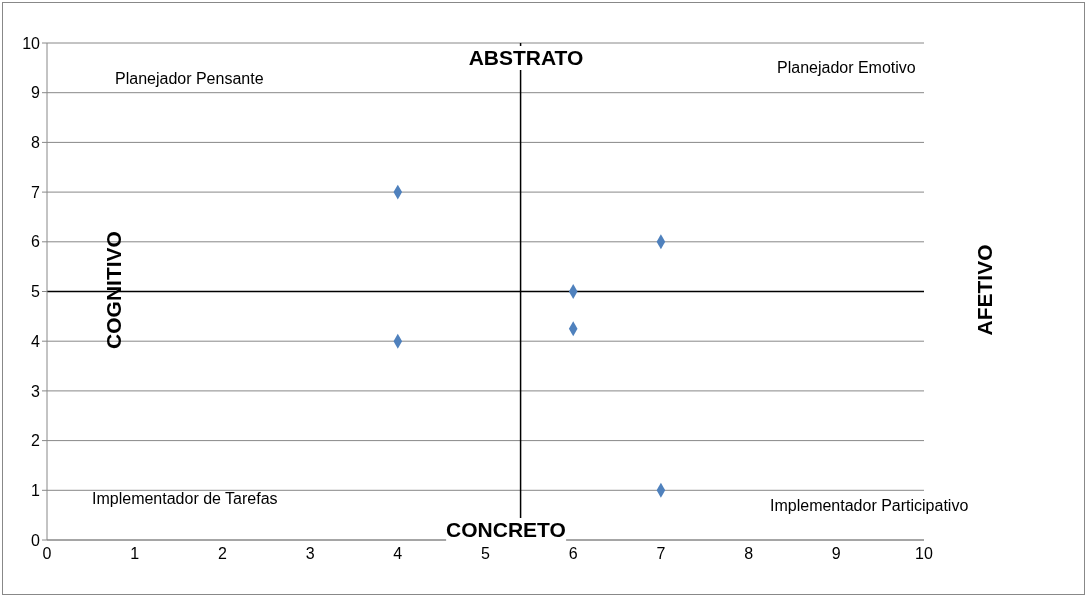 The image size is (1087, 597). Describe the element at coordinates (185, 499) in the screenshot. I see `annotation: Implementador de Tarefas` at that location.